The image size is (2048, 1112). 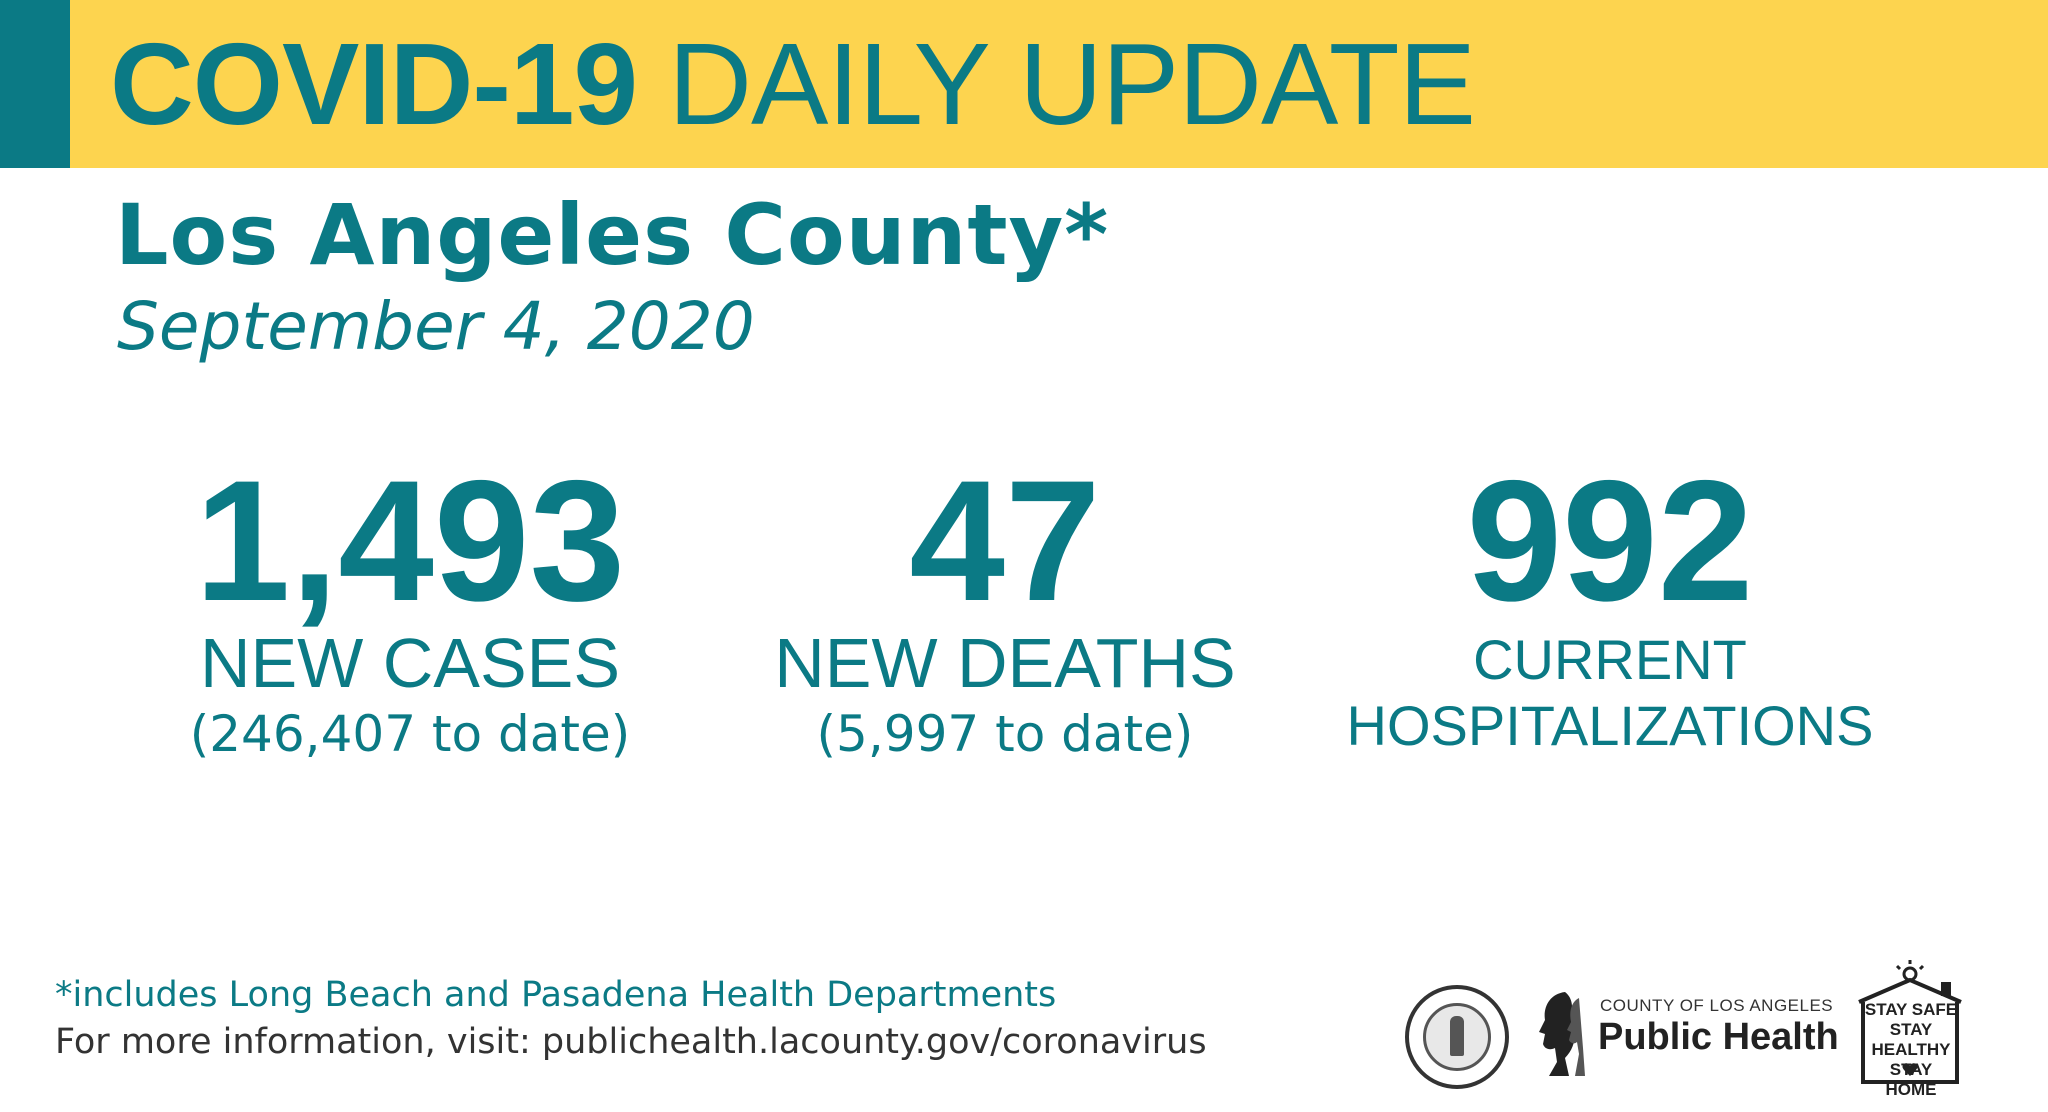 I want to click on stay-home-text: STAY SAFE STAY HEALTHY STAY HOME, so click(x=1911, y=1050).